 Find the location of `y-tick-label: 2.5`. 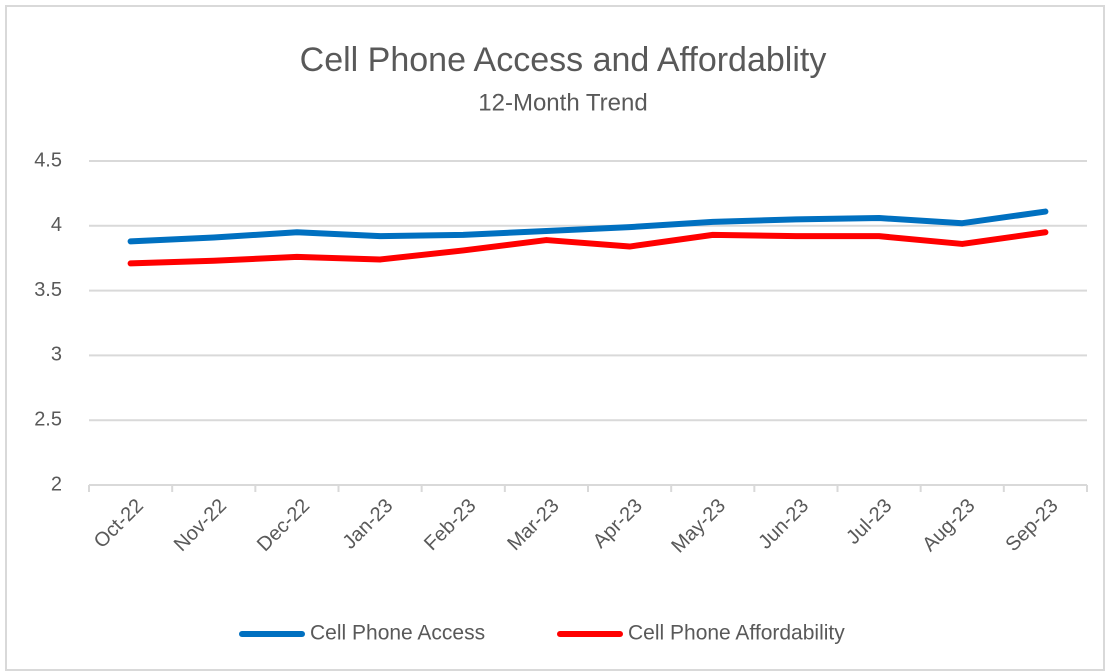

y-tick-label: 2.5 is located at coordinates (48, 419).